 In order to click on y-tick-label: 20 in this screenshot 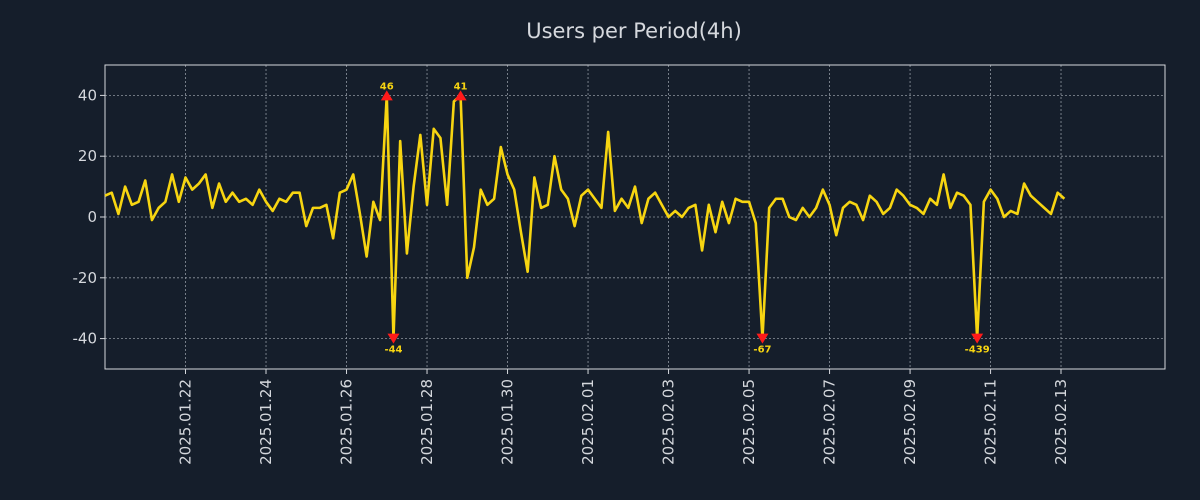, I will do `click(87, 156)`.